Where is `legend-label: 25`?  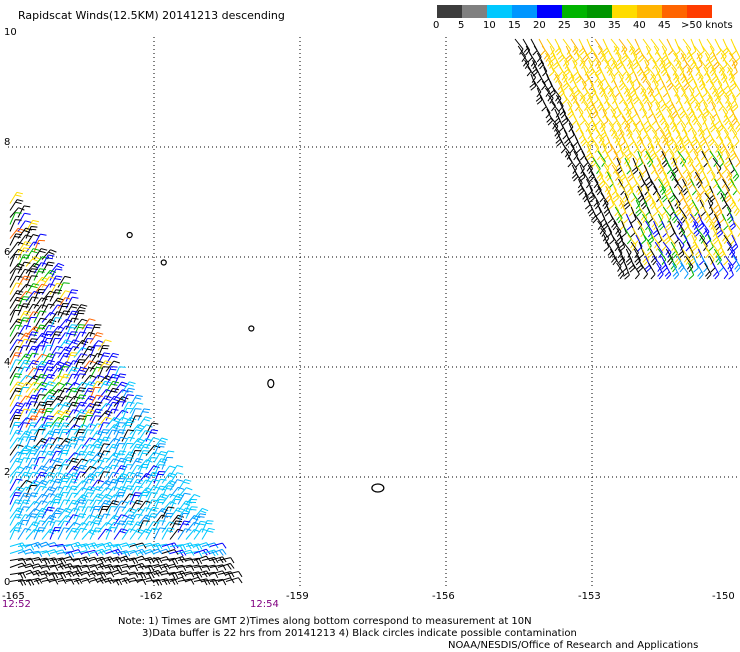
legend-label: 25 is located at coordinates (564, 25).